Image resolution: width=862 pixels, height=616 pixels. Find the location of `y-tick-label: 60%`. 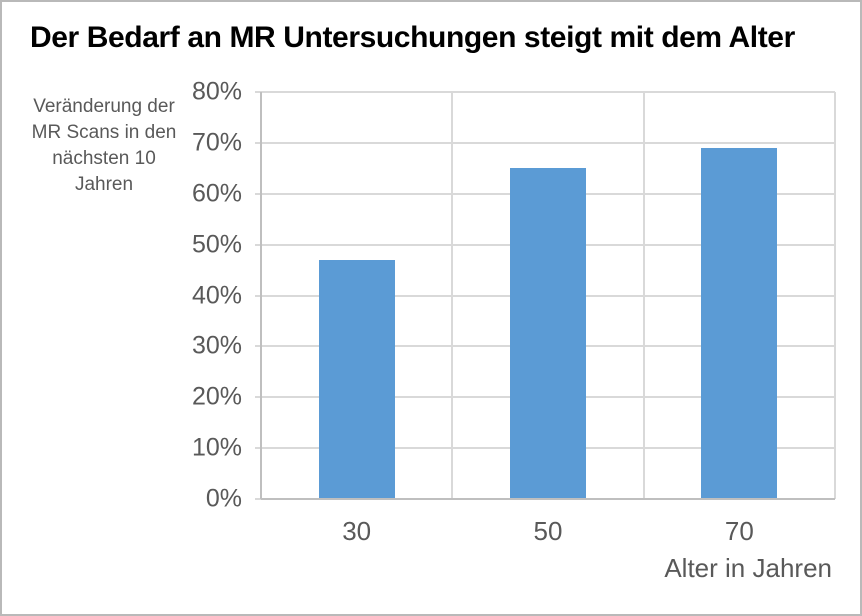

y-tick-label: 60% is located at coordinates (216, 193).